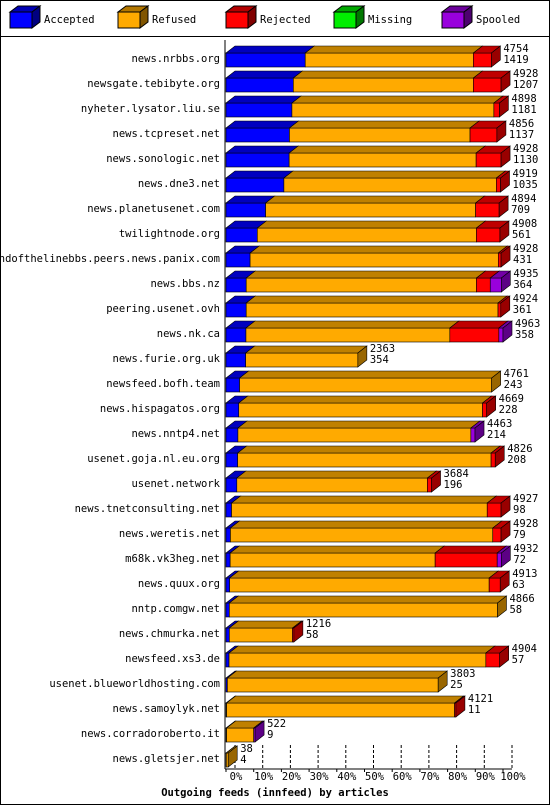 The height and width of the screenshot is (805, 550). Describe the element at coordinates (524, 574) in the screenshot. I see `total-label: 4913` at that location.